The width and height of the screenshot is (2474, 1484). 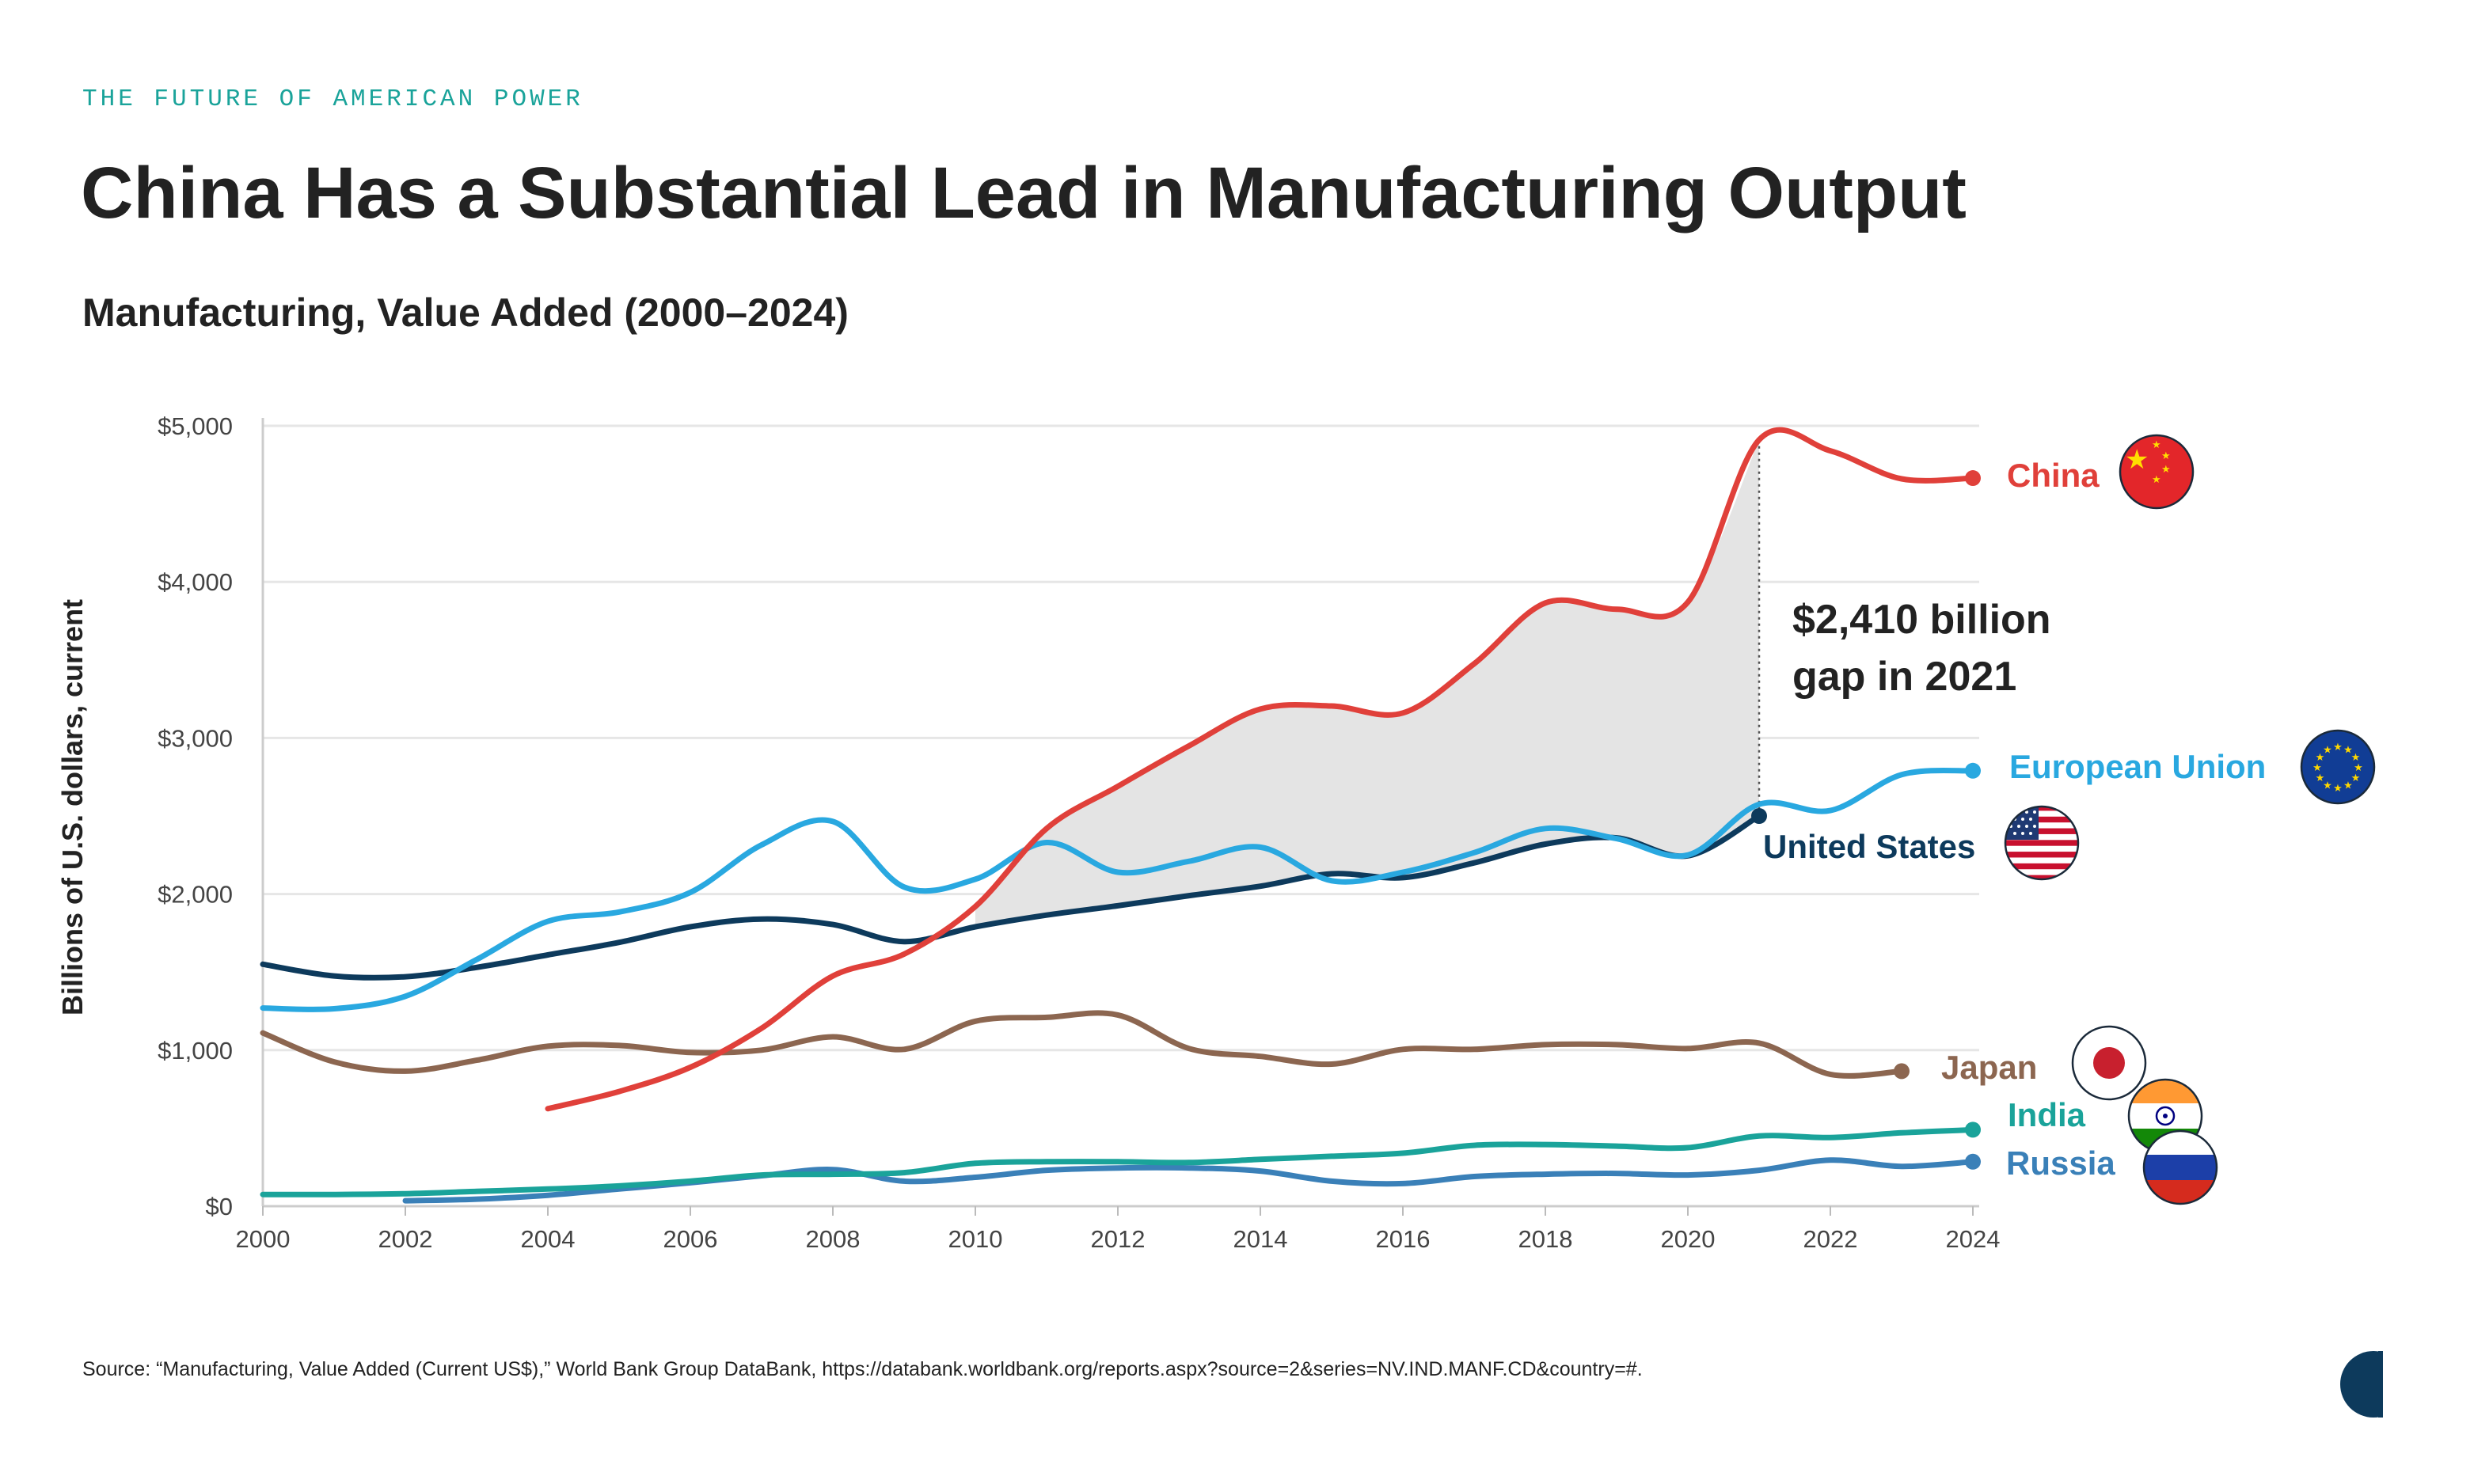 I want to click on end-marker-united-states, so click(x=1759, y=816).